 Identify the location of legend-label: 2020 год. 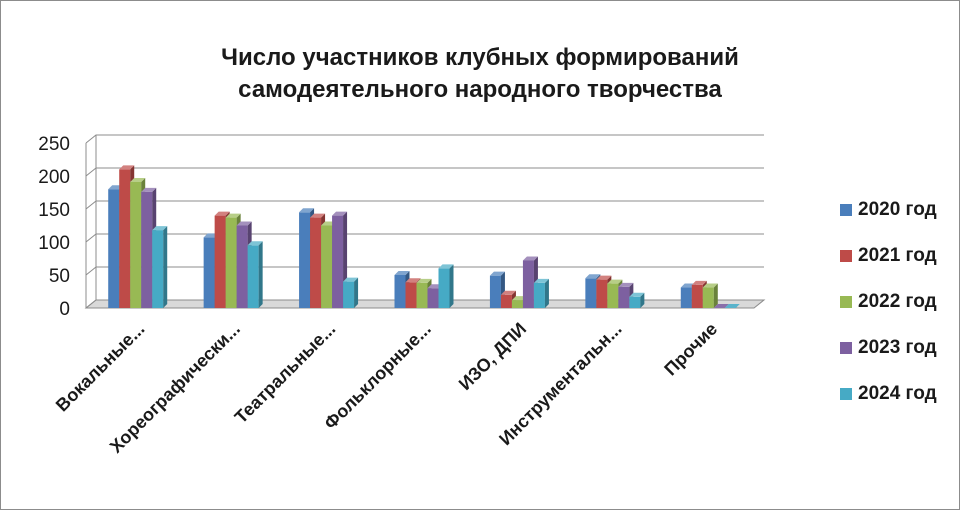
(897, 209).